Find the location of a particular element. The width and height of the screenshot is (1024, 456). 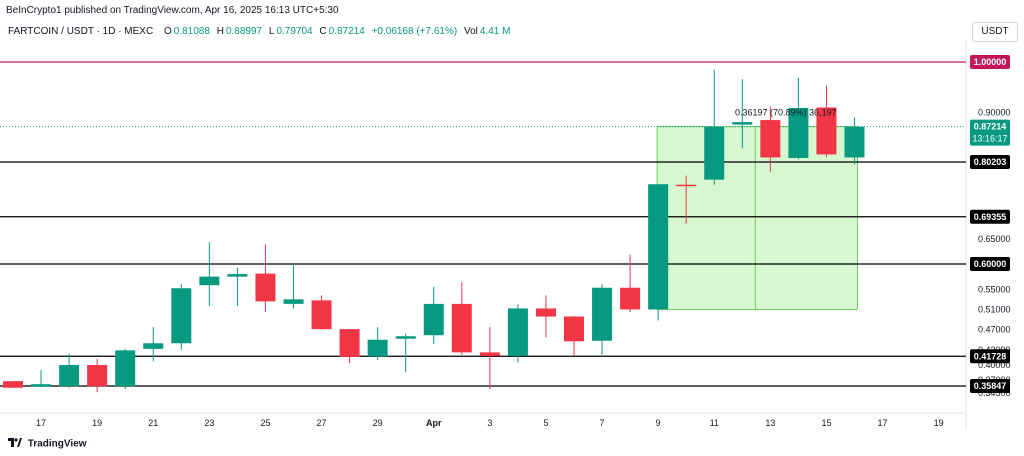

change-value: +0.06168 (+7.61%) is located at coordinates (414, 31).